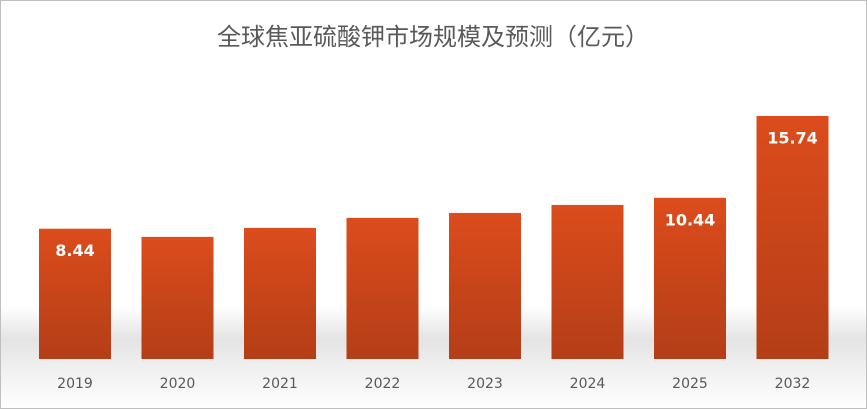 This screenshot has width=867, height=409. Describe the element at coordinates (690, 384) in the screenshot. I see `x-tick-label: 2025` at that location.